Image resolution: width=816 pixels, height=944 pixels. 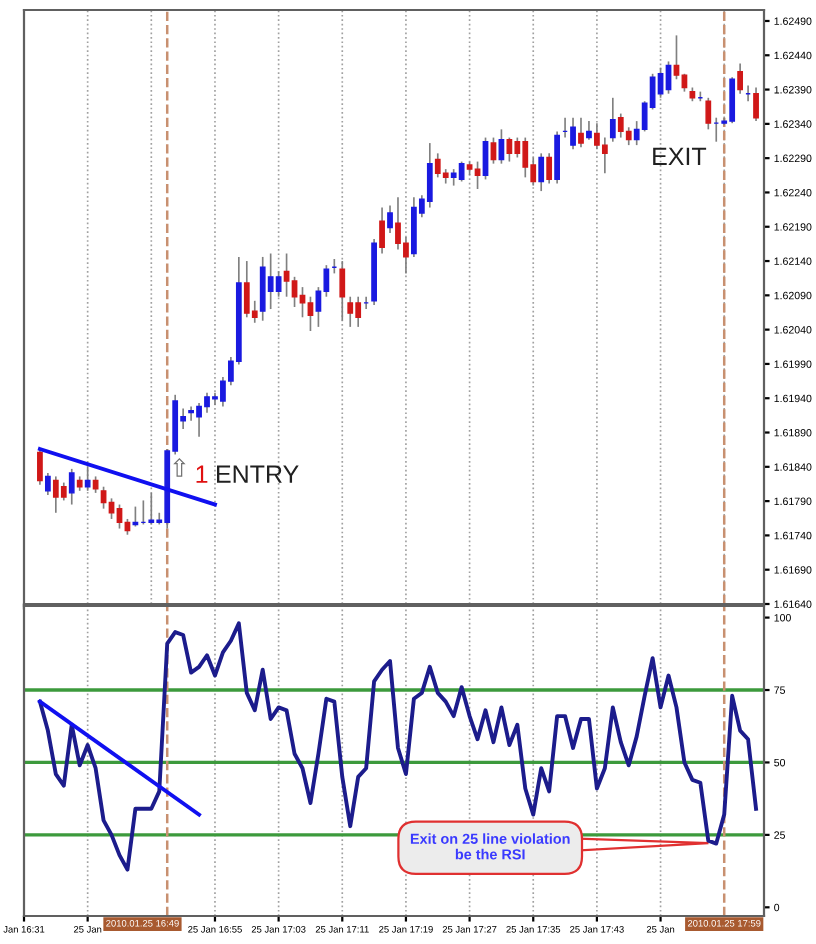 I want to click on annotation: 1, so click(x=202, y=474).